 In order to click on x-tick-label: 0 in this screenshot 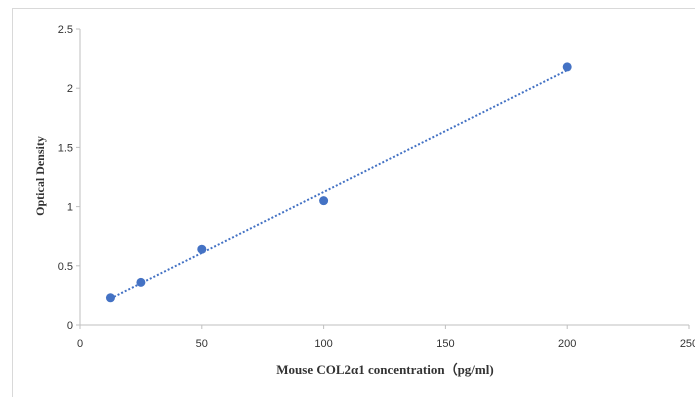, I will do `click(80, 344)`.